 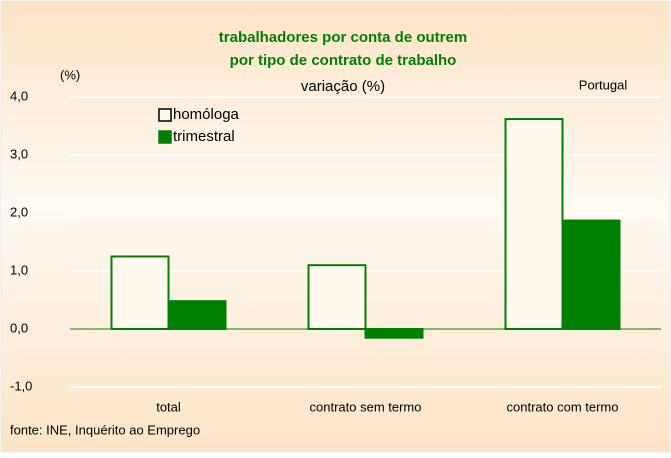 I want to click on y-tick-label: -1,0, so click(x=21, y=385).